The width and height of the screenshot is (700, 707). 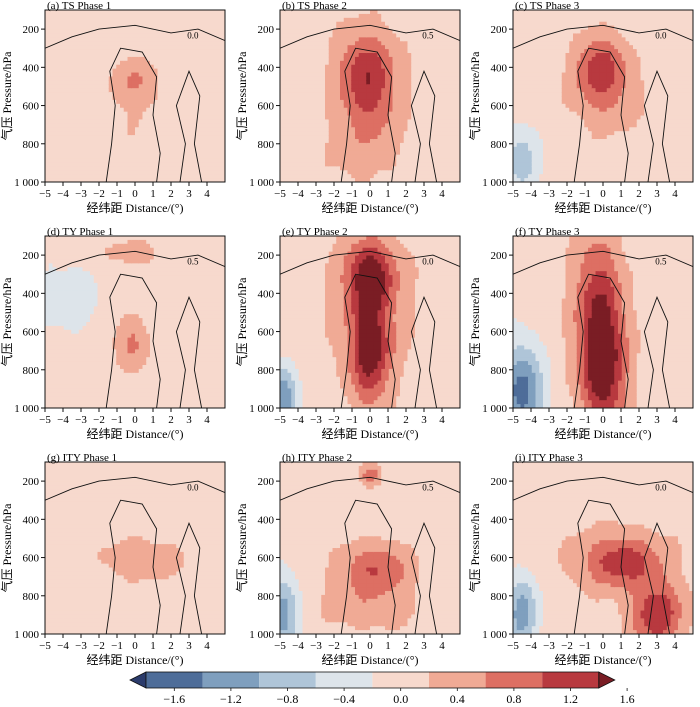 I want to click on x-tick-label: −5, so click(x=45, y=194).